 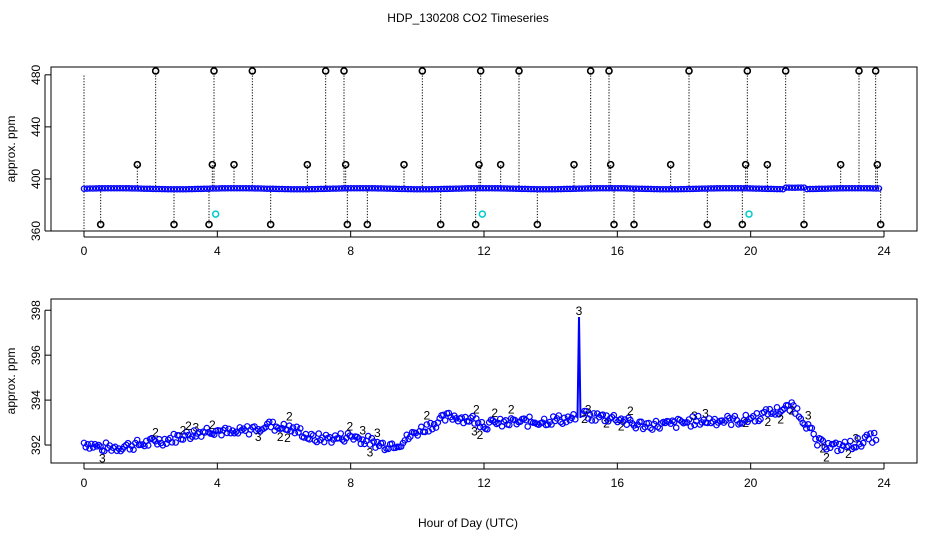 What do you see at coordinates (84, 483) in the screenshot?
I see `bottom-x-tick-label: 0` at bounding box center [84, 483].